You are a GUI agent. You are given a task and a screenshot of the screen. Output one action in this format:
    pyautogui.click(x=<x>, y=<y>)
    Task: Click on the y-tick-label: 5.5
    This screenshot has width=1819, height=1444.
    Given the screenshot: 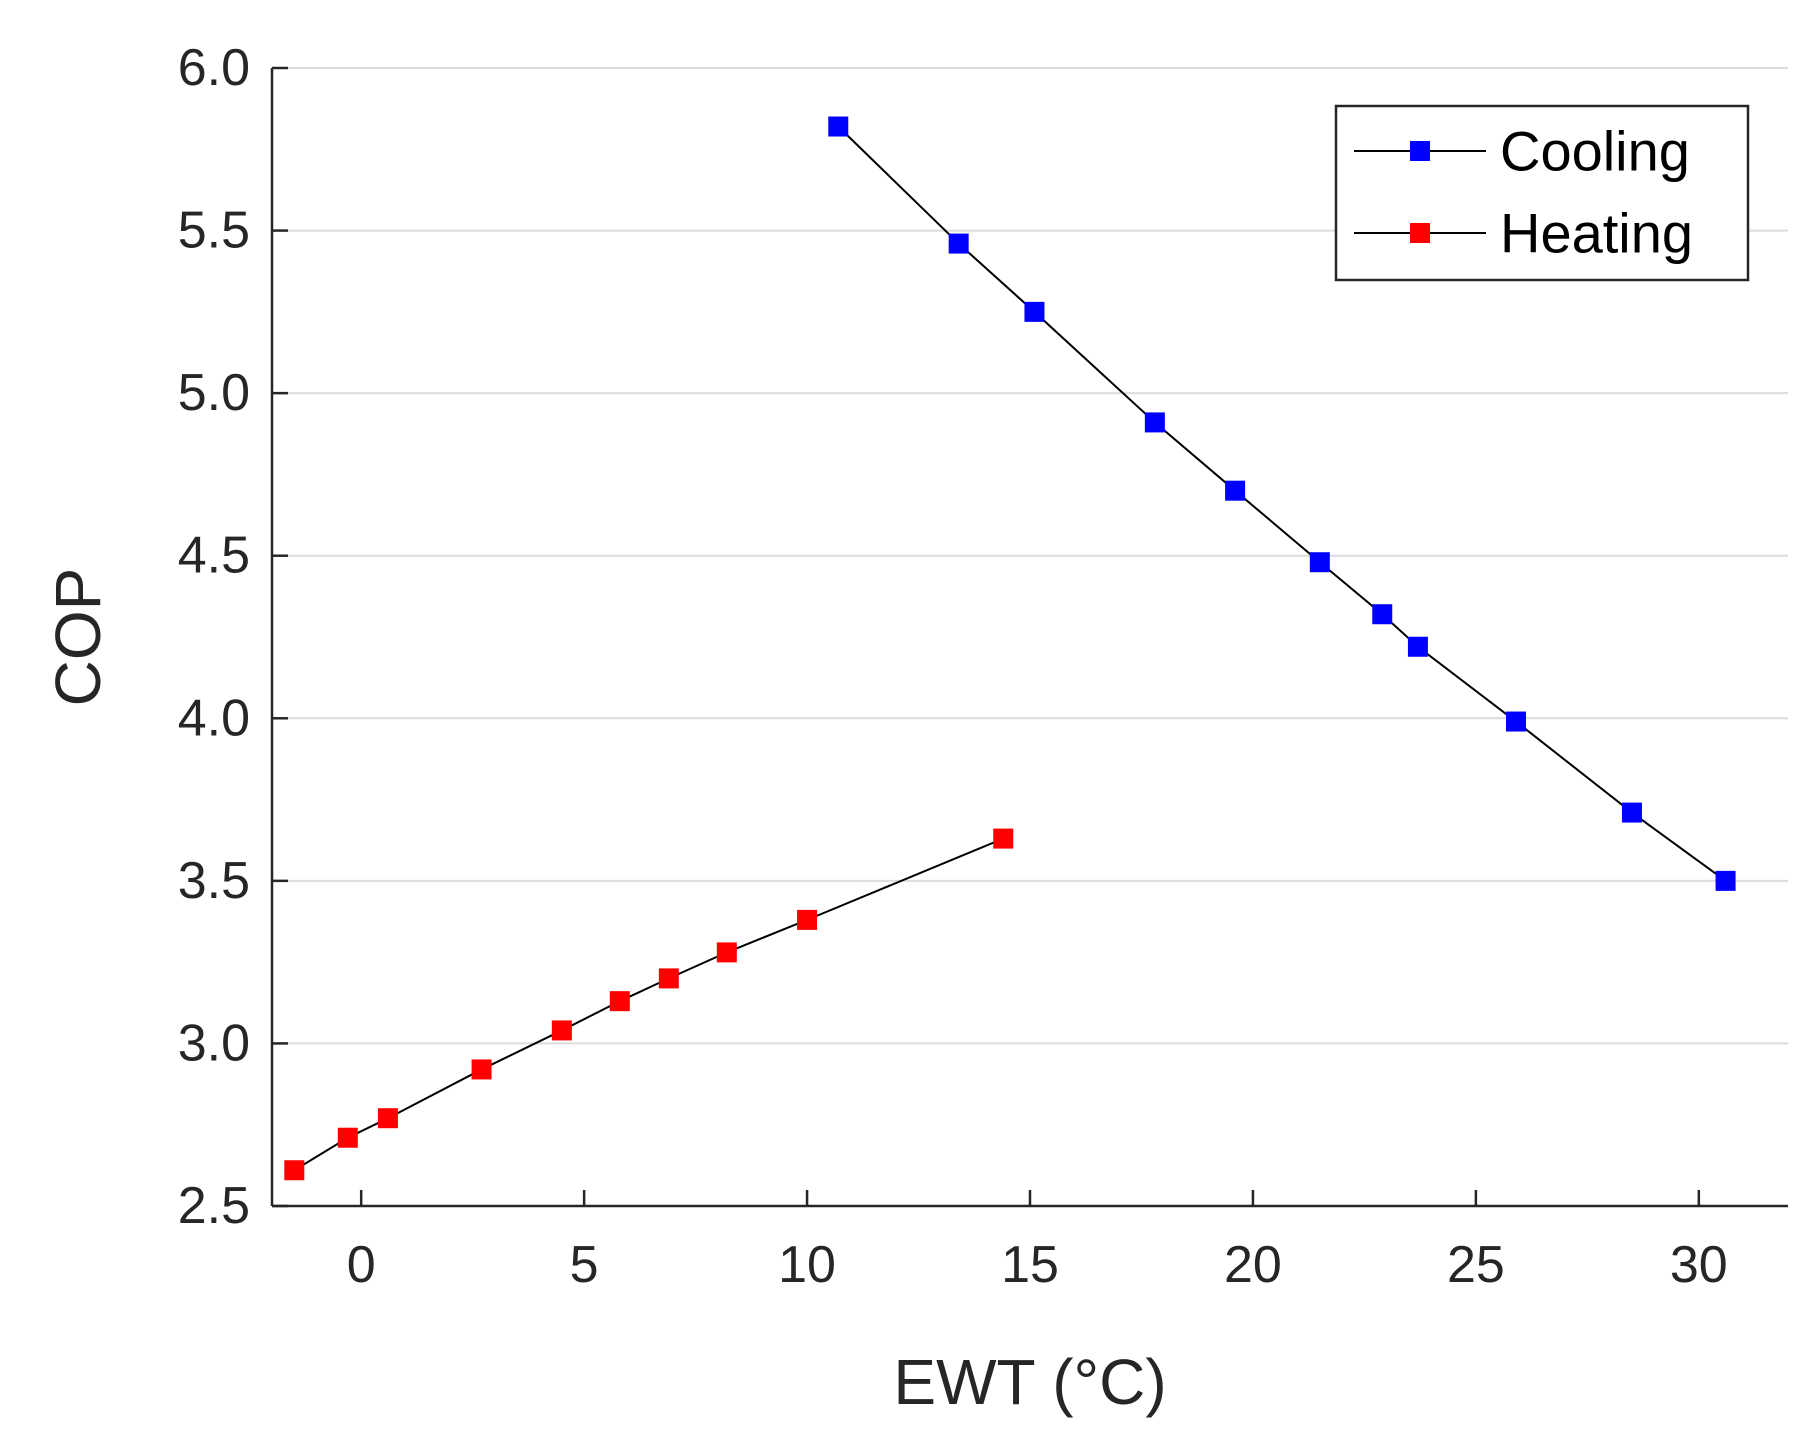 What is the action you would take?
    pyautogui.click(x=214, y=231)
    